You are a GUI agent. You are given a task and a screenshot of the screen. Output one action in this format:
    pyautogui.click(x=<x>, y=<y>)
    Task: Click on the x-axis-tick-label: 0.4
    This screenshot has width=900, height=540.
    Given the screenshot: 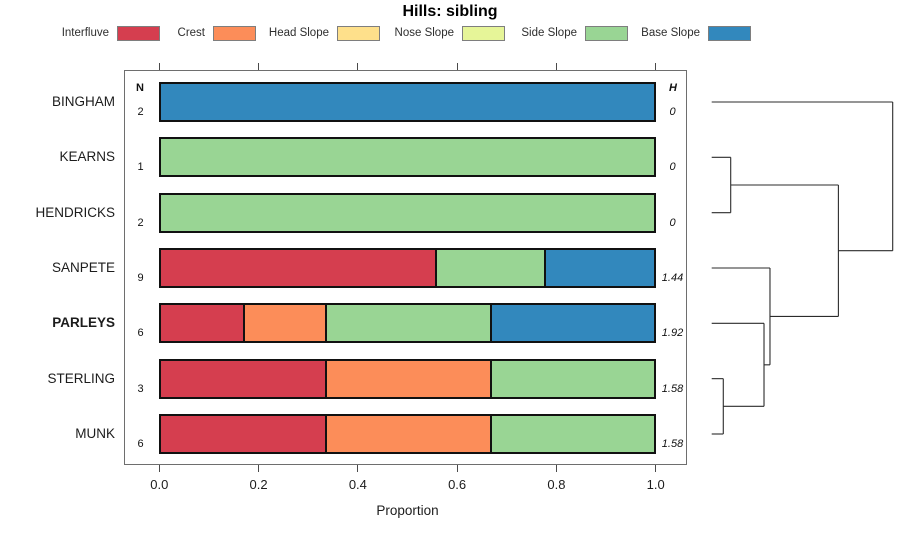 What is the action you would take?
    pyautogui.click(x=357, y=484)
    